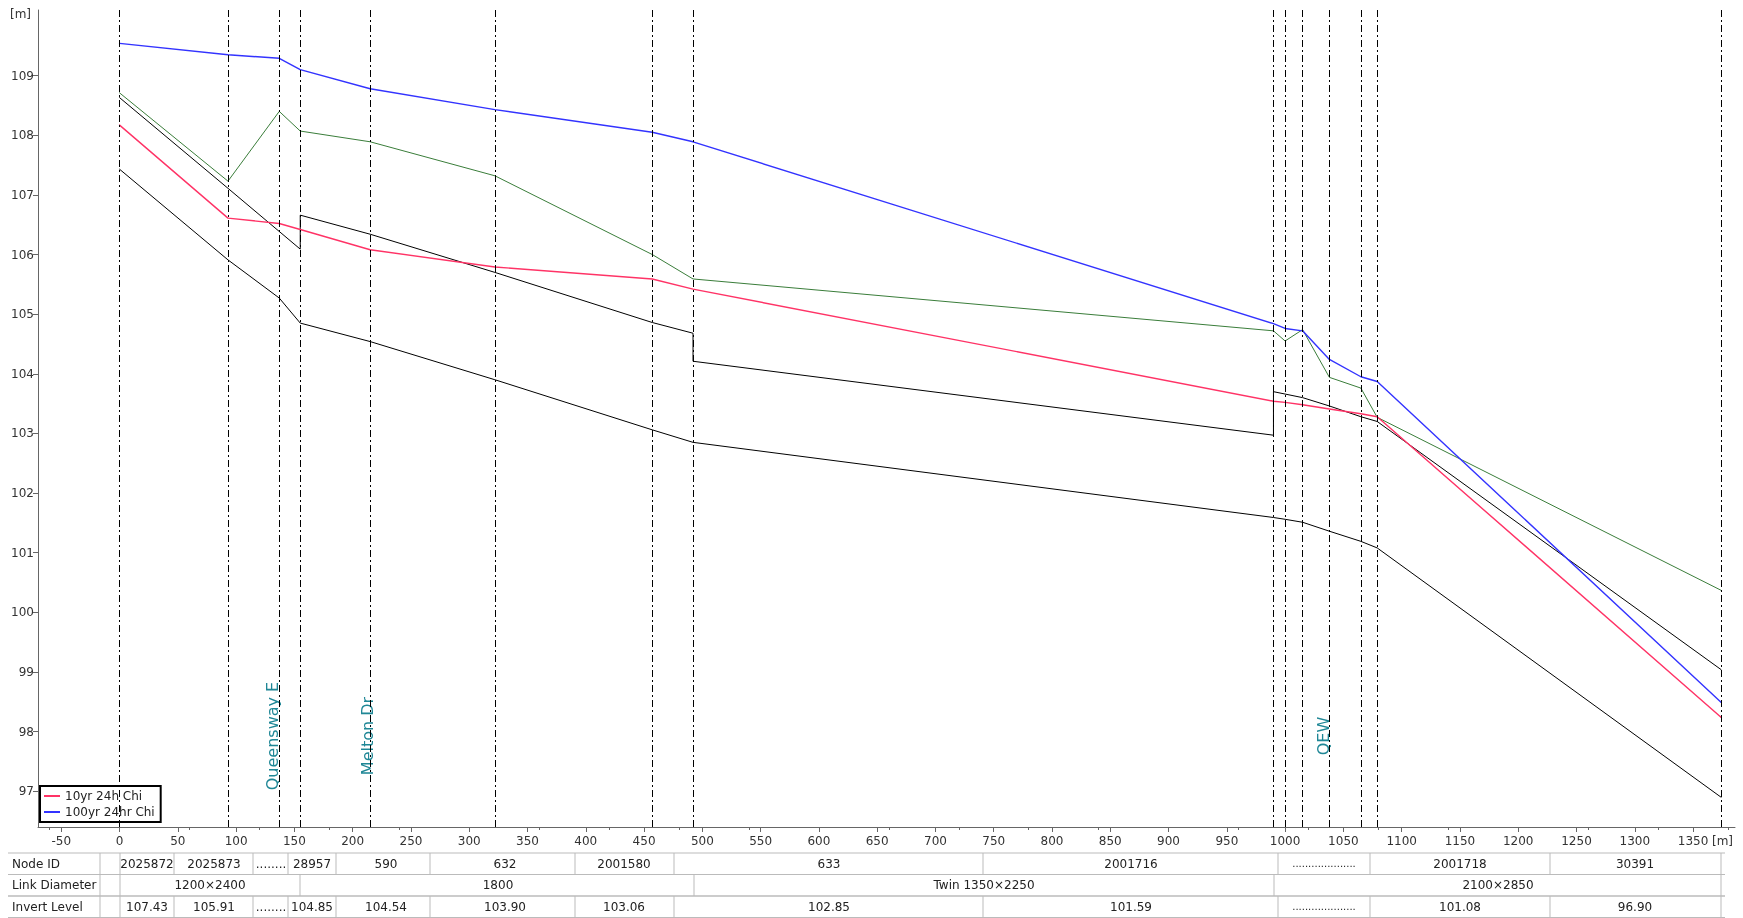  Describe the element at coordinates (210, 885) in the screenshot. I see `text: 1200×2400` at that location.